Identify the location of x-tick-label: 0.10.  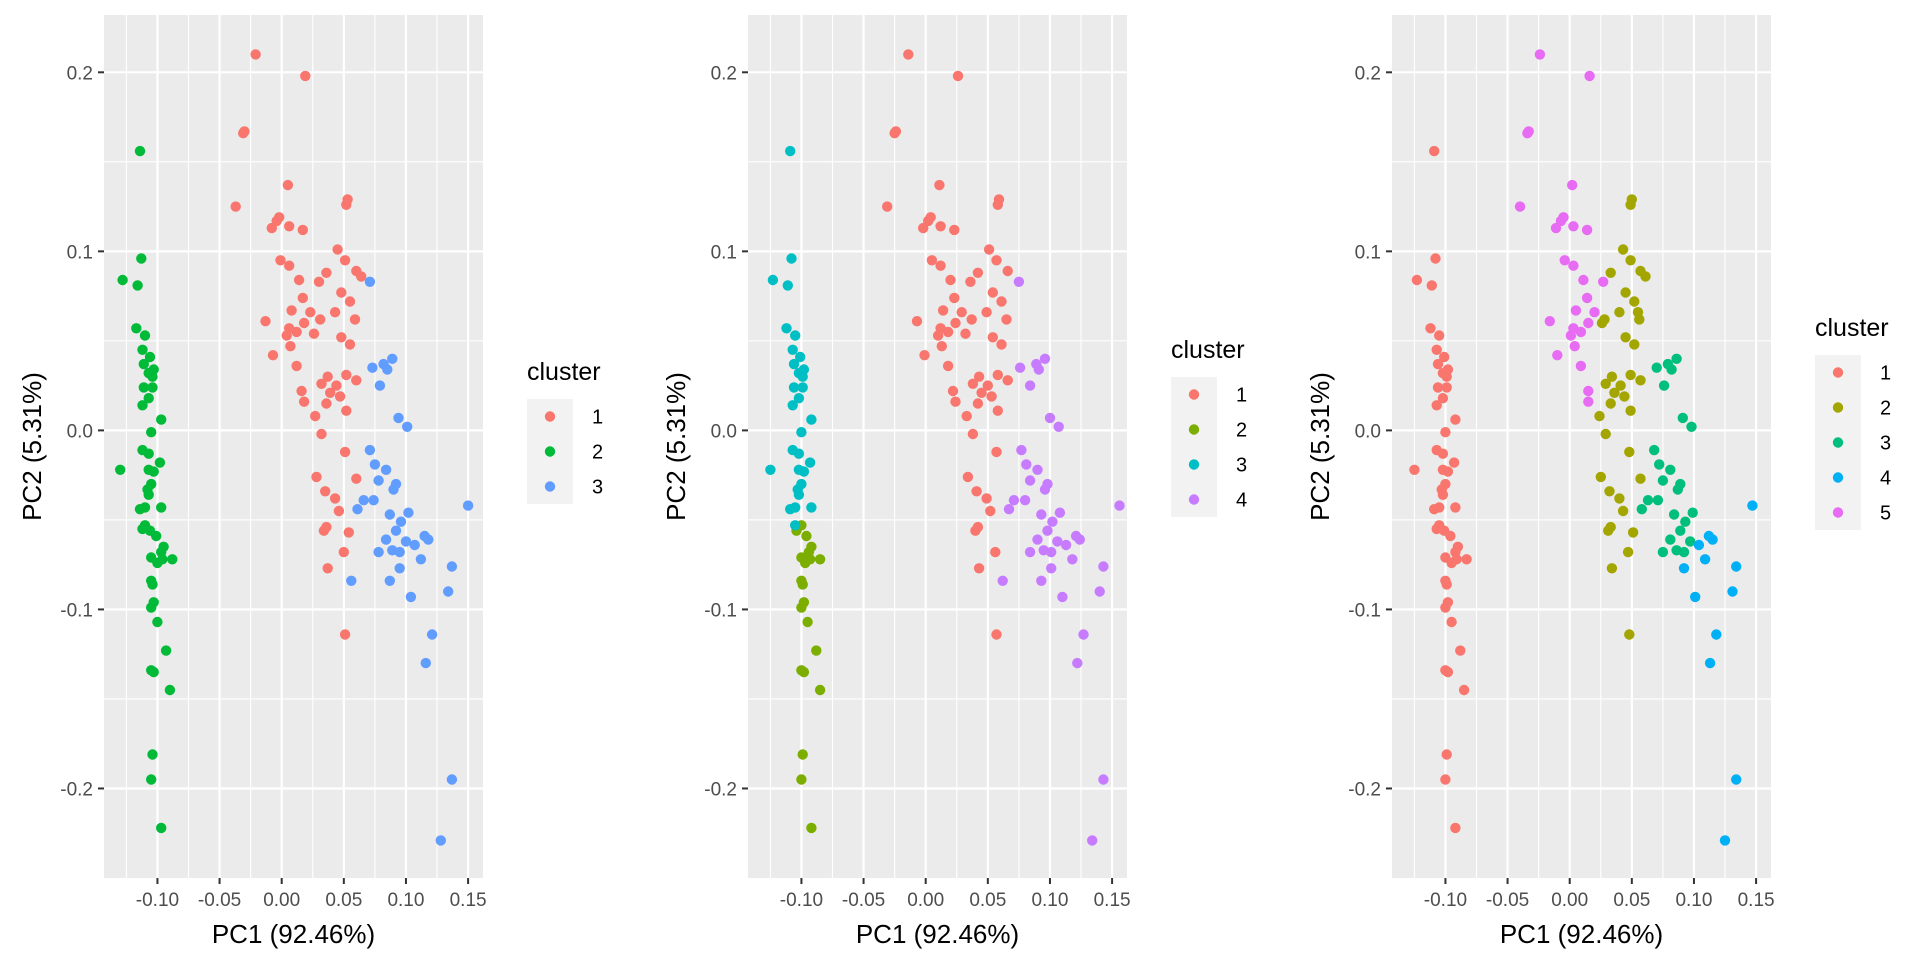
(1693, 900).